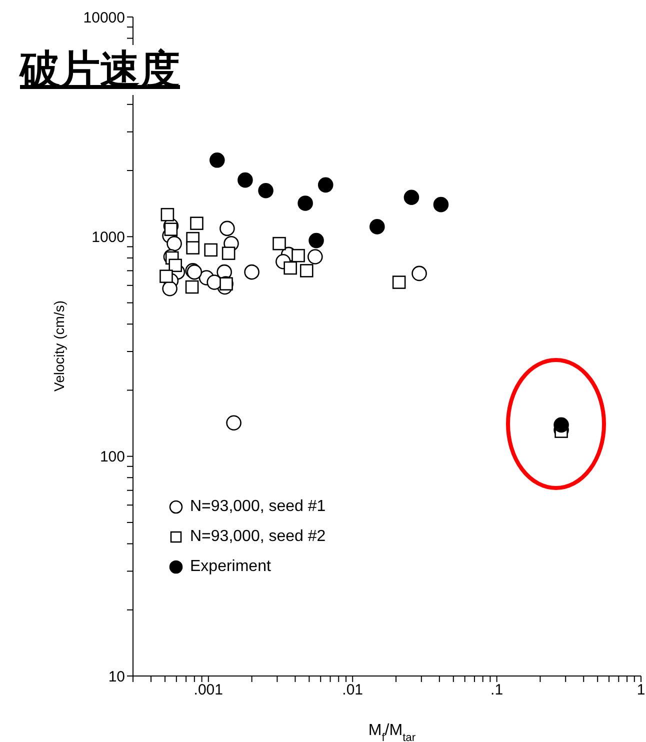  What do you see at coordinates (100, 70) in the screenshot?
I see `text: 破片速度` at bounding box center [100, 70].